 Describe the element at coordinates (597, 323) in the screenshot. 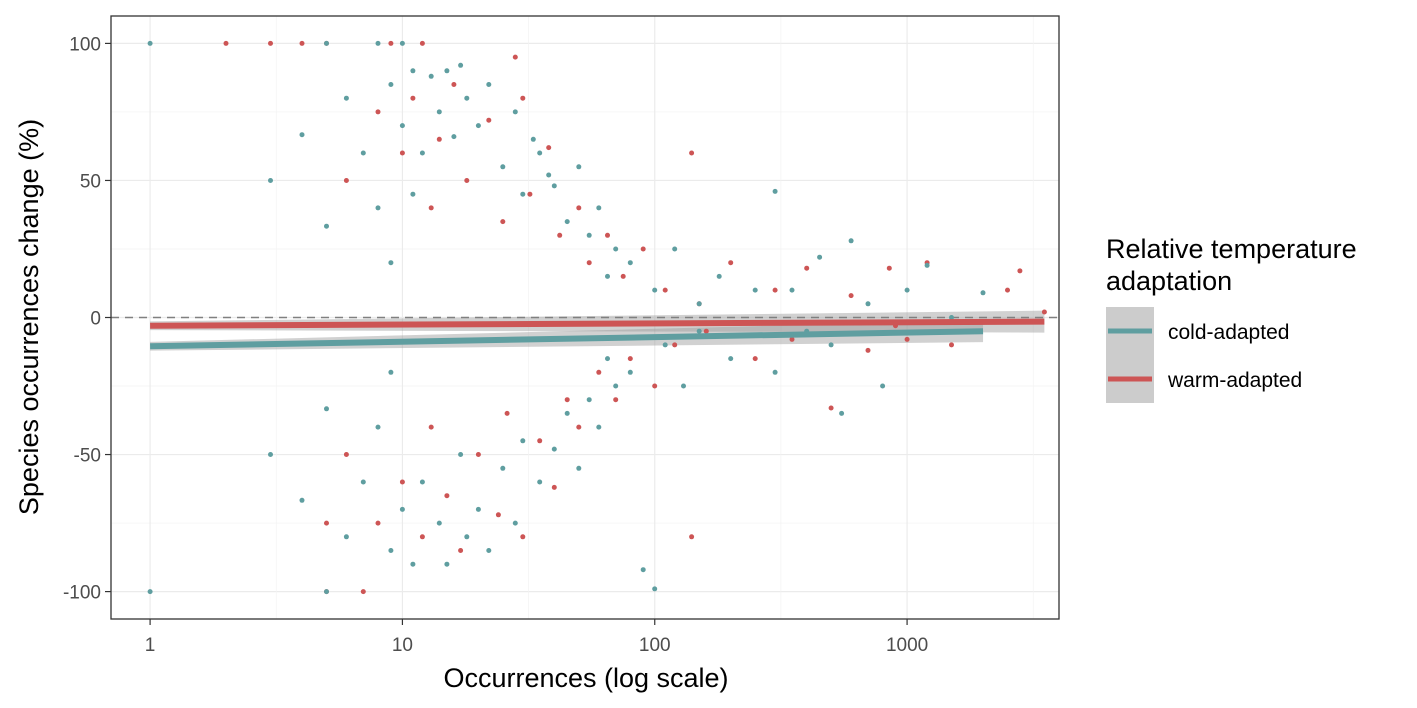

I see `trend-line-warm-adapted` at that location.